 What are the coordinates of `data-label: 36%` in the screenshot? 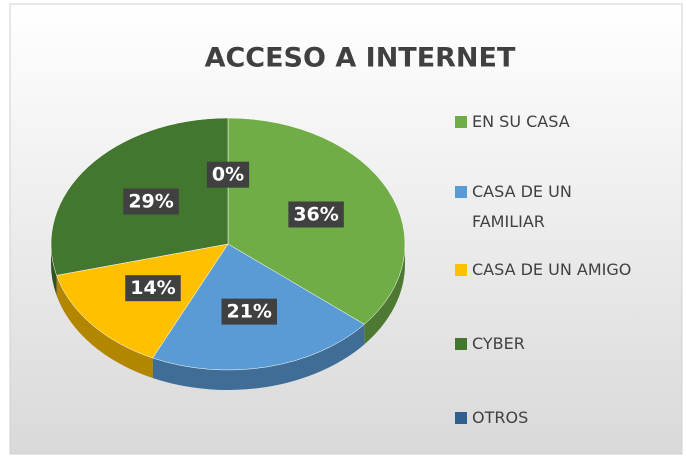 It's located at (316, 214).